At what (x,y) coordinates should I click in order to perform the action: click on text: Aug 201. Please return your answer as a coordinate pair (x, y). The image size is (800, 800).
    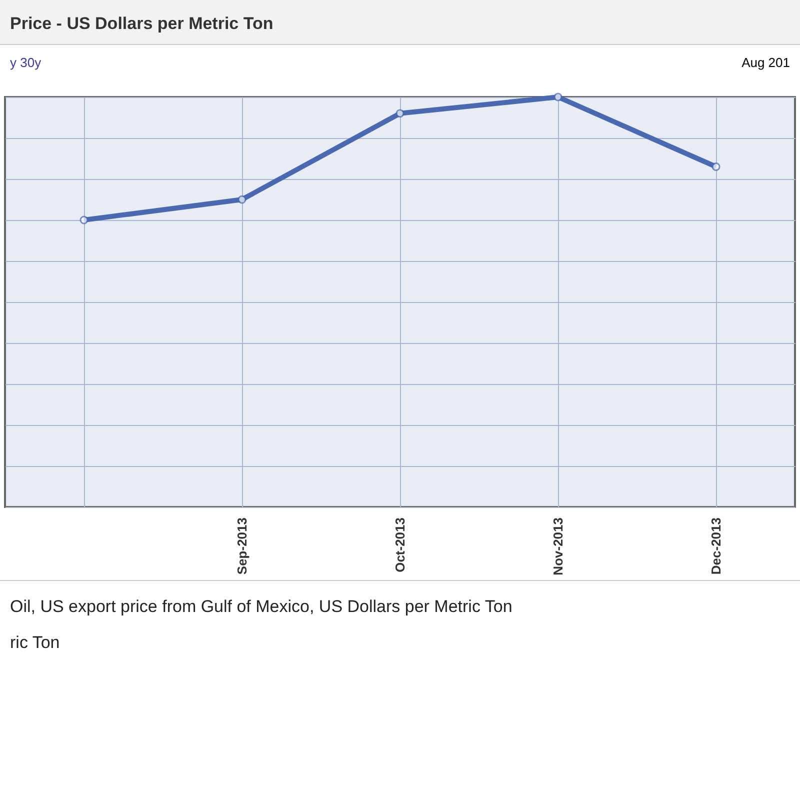
    Looking at the image, I should click on (766, 63).